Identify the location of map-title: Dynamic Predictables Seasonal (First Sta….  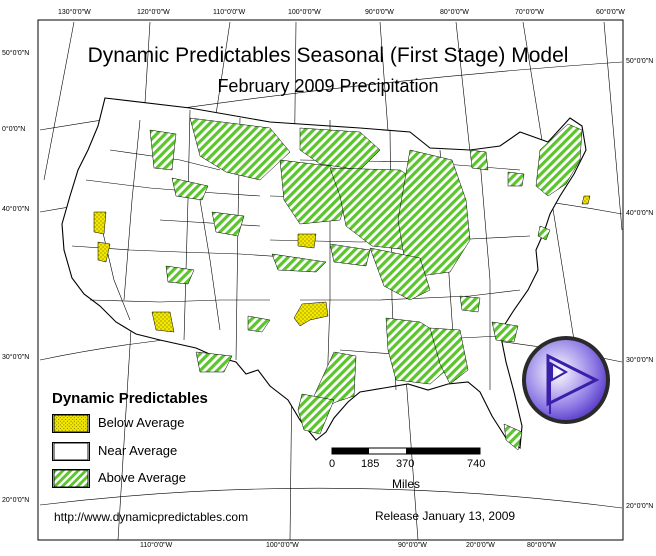
(328, 55).